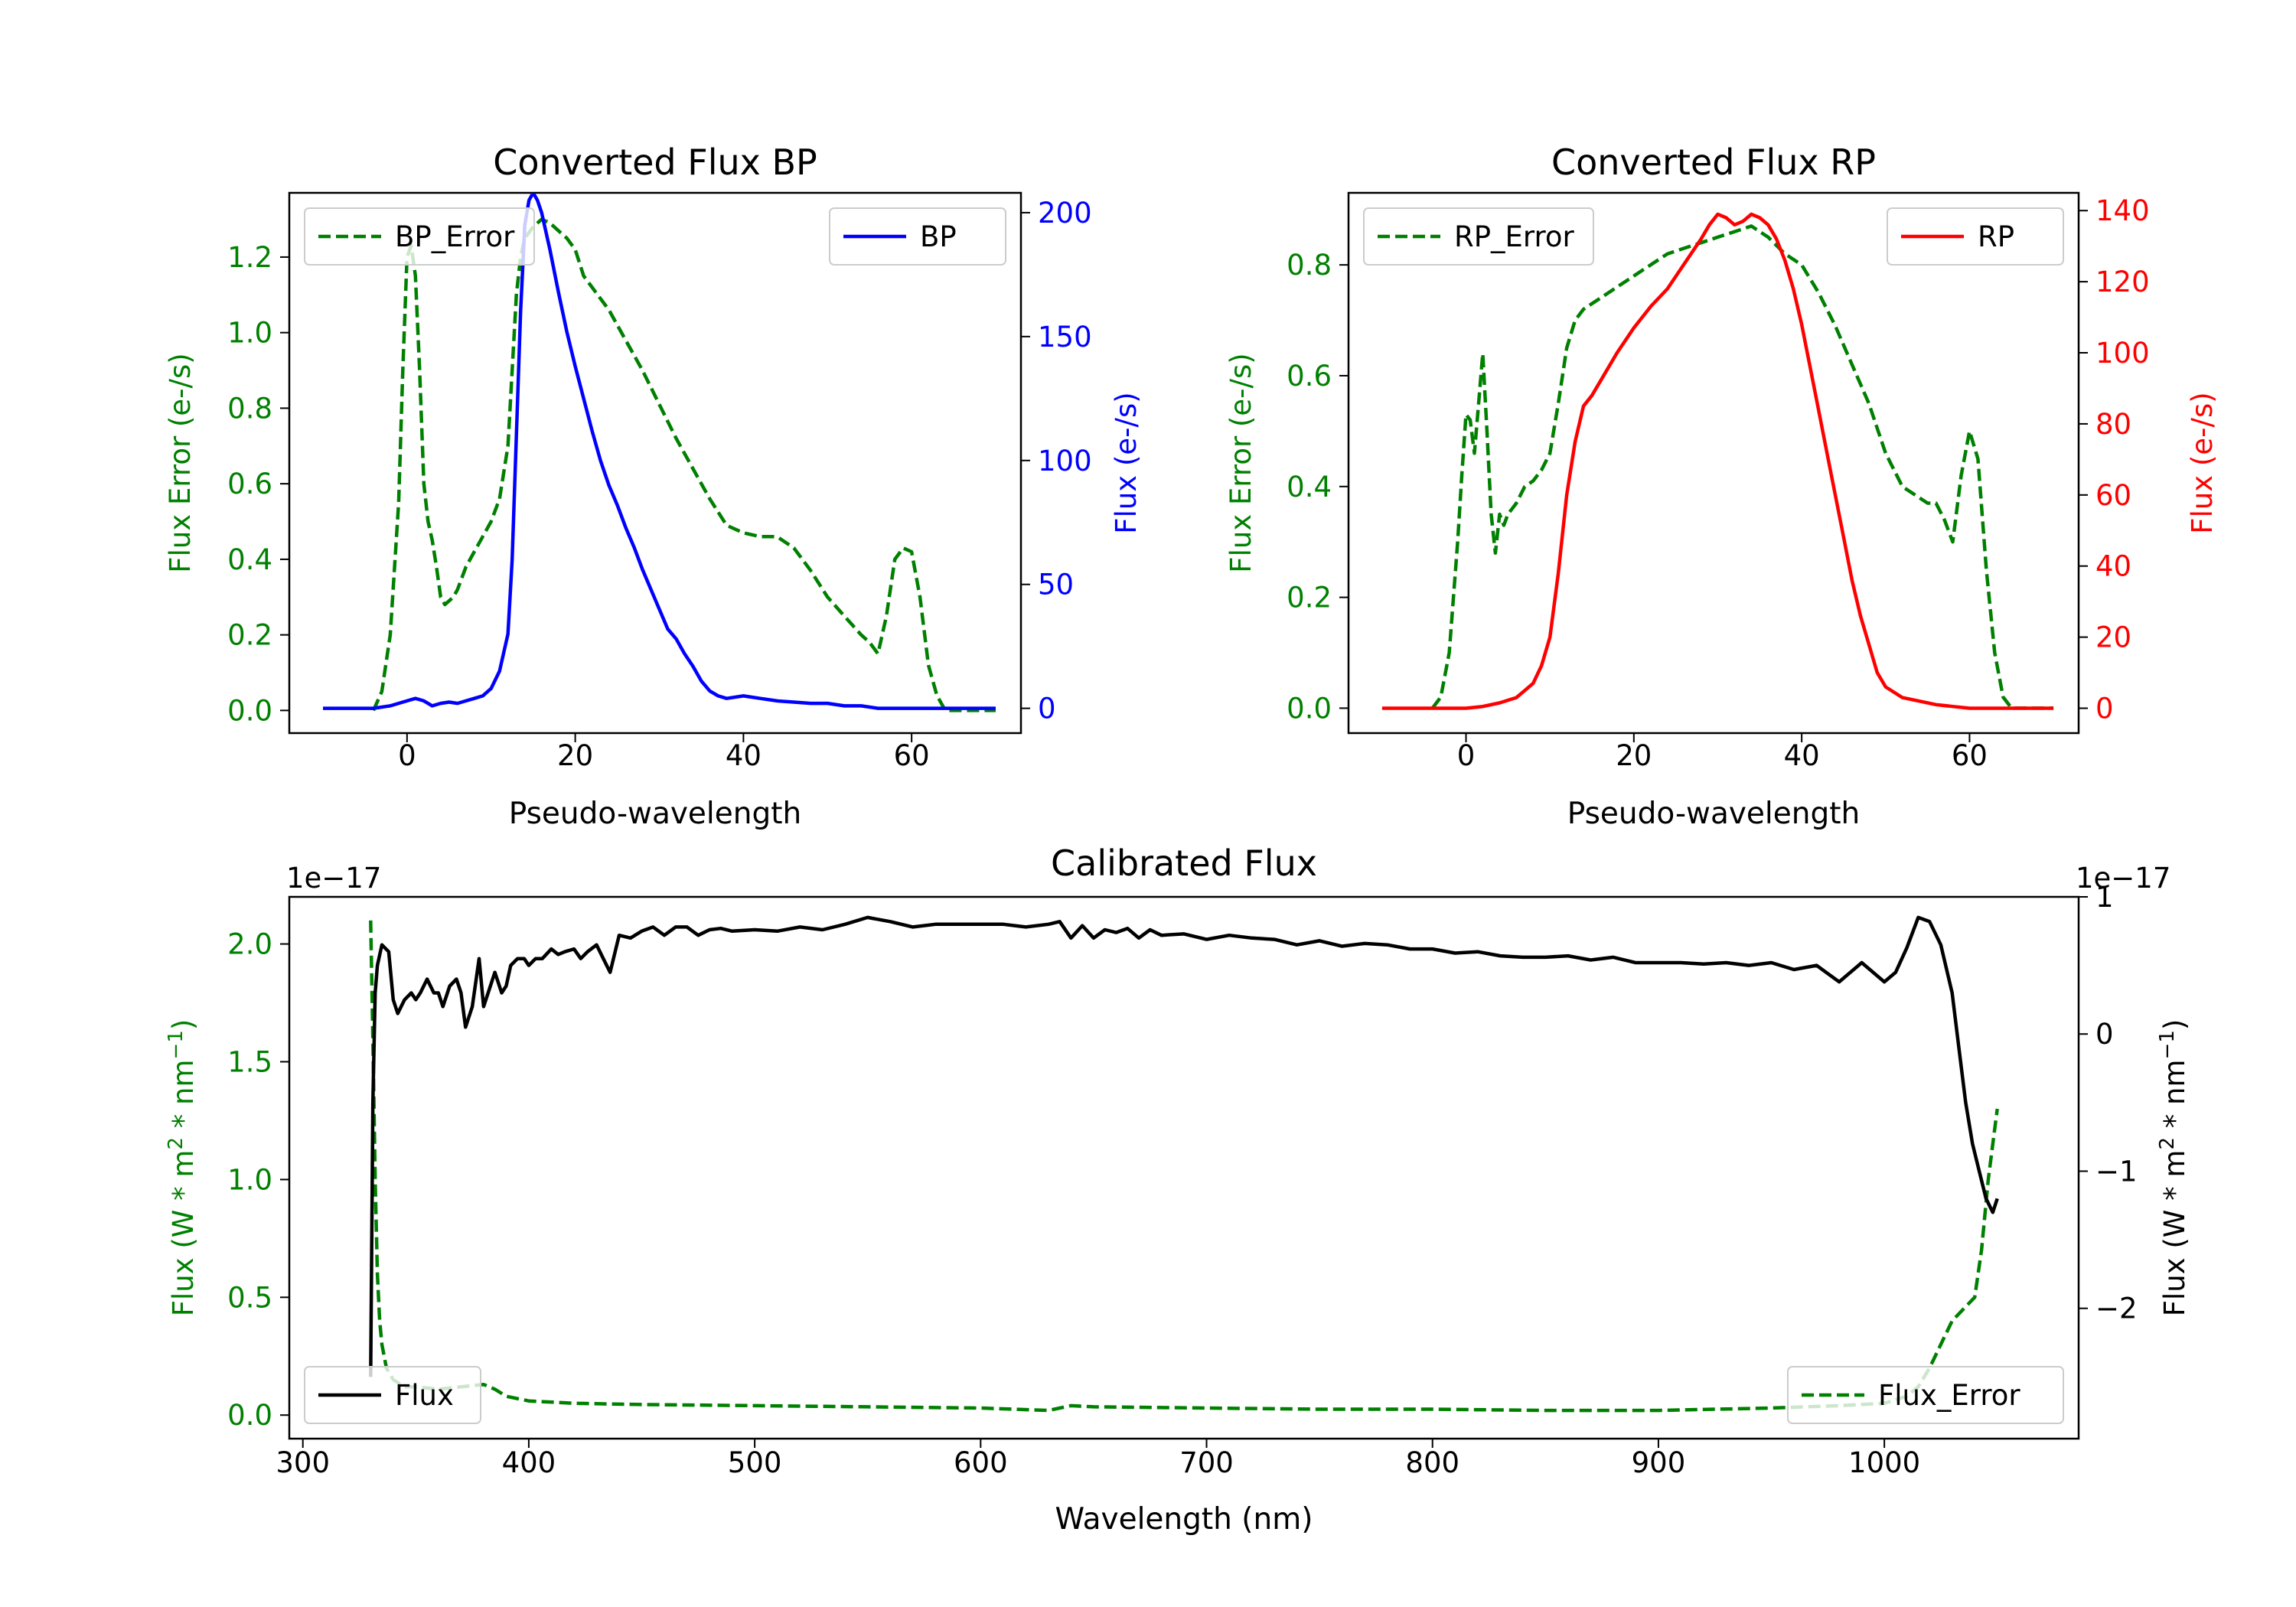 Image resolution: width=2296 pixels, height=1607 pixels. I want to click on legend-label: BP, so click(938, 237).